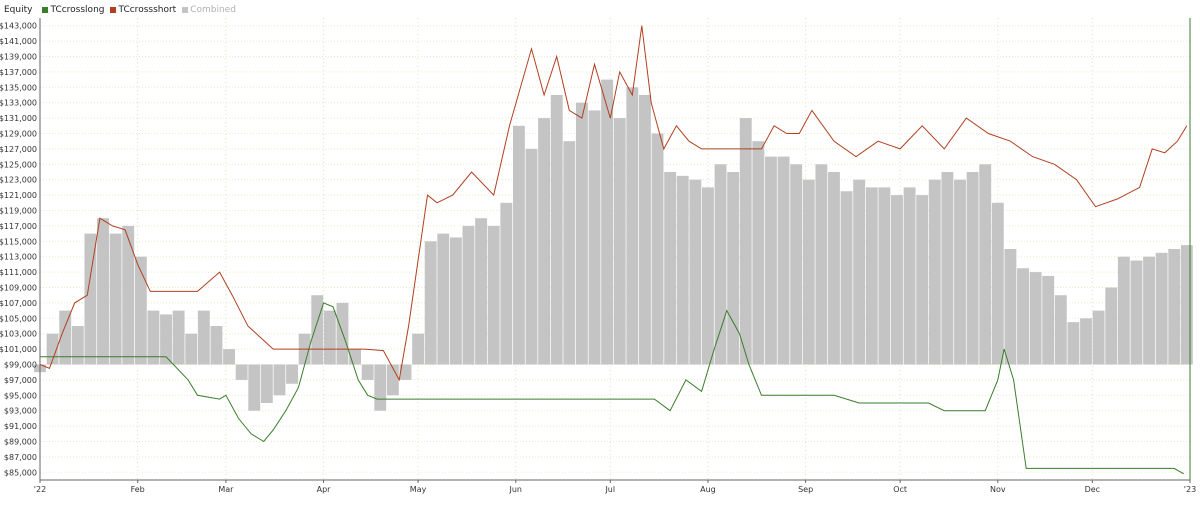 The height and width of the screenshot is (508, 1200). What do you see at coordinates (18, 318) in the screenshot?
I see `y-tick-label: $105,000` at bounding box center [18, 318].